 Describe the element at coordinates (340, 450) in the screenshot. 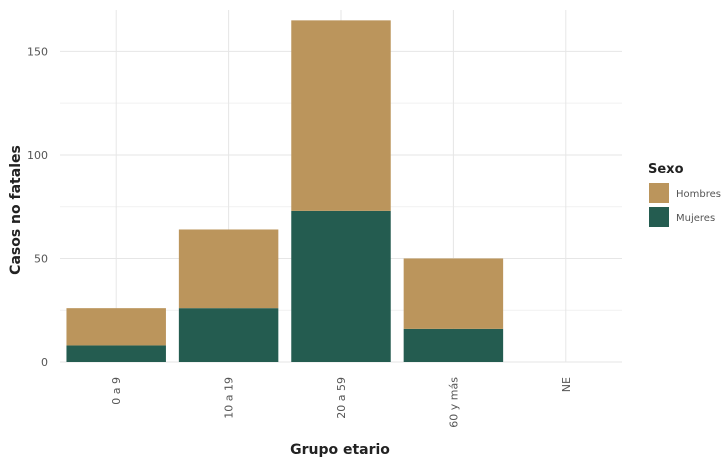

I see `x-axis-title: Grupo etario` at that location.